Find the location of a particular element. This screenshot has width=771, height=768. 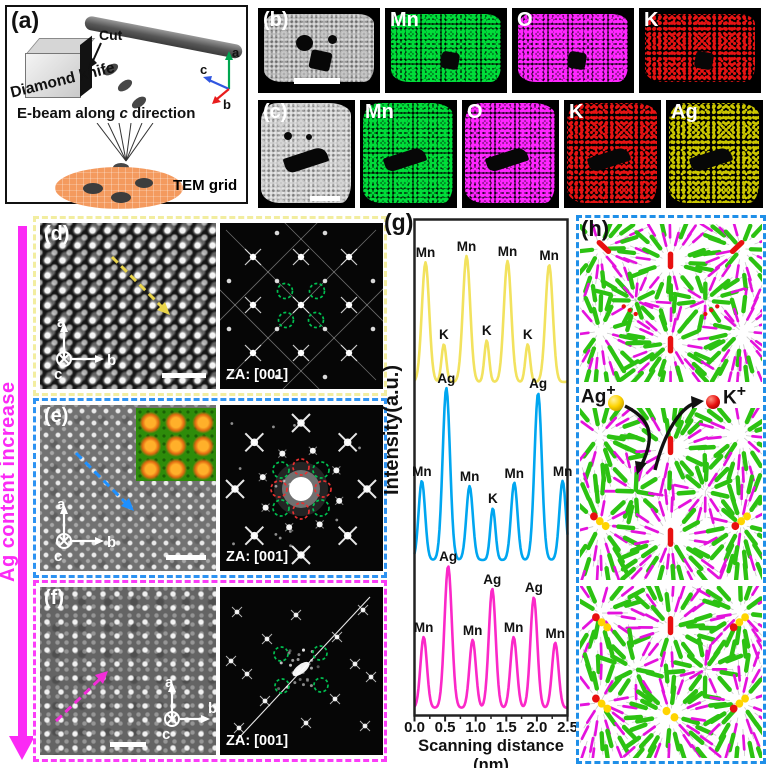

peak-label: K is located at coordinates (492, 499).